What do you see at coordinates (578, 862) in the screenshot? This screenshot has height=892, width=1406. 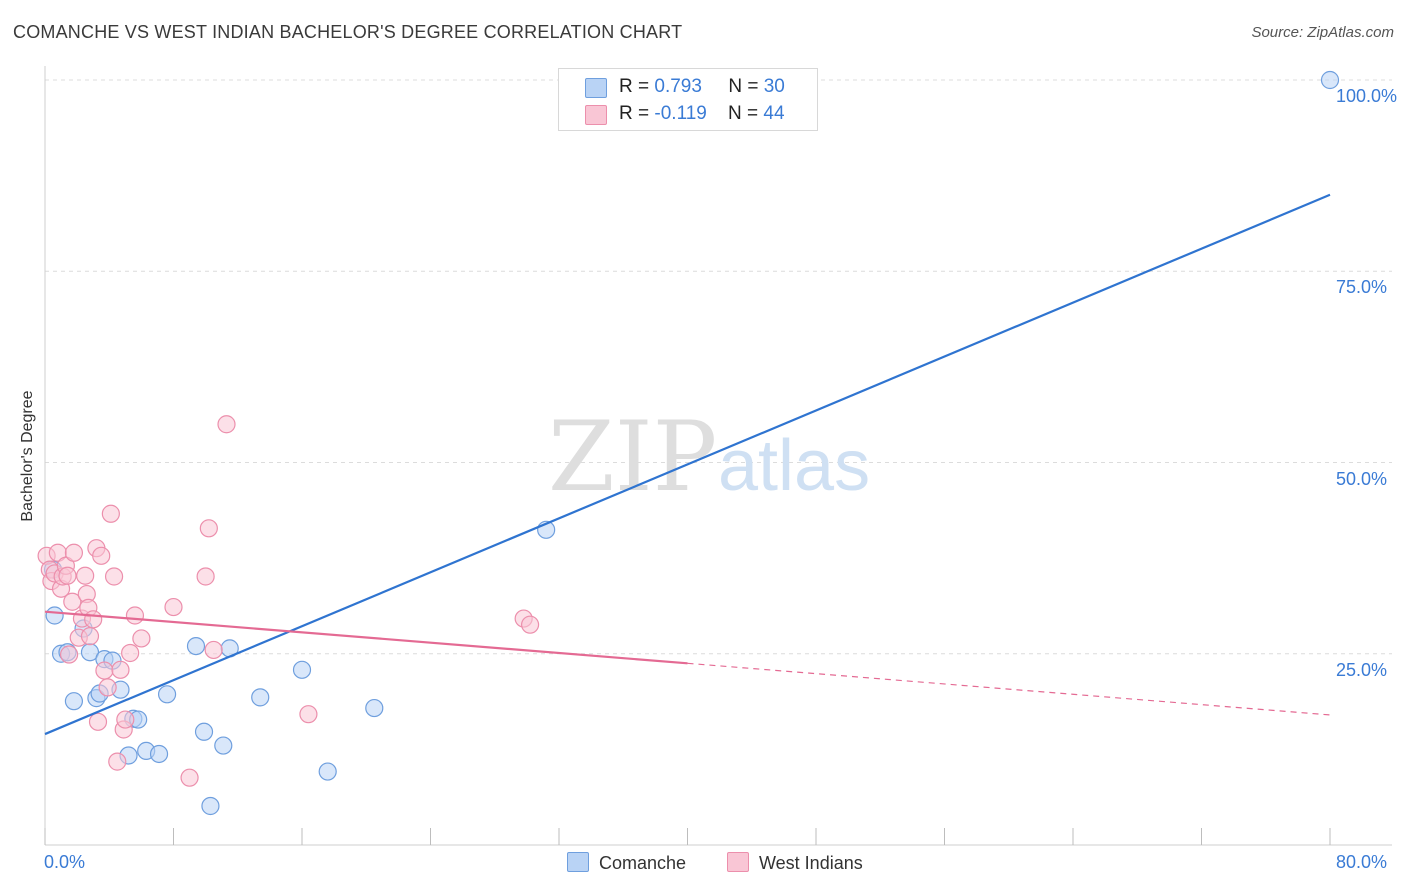 I see `comanche-legend-swatch` at bounding box center [578, 862].